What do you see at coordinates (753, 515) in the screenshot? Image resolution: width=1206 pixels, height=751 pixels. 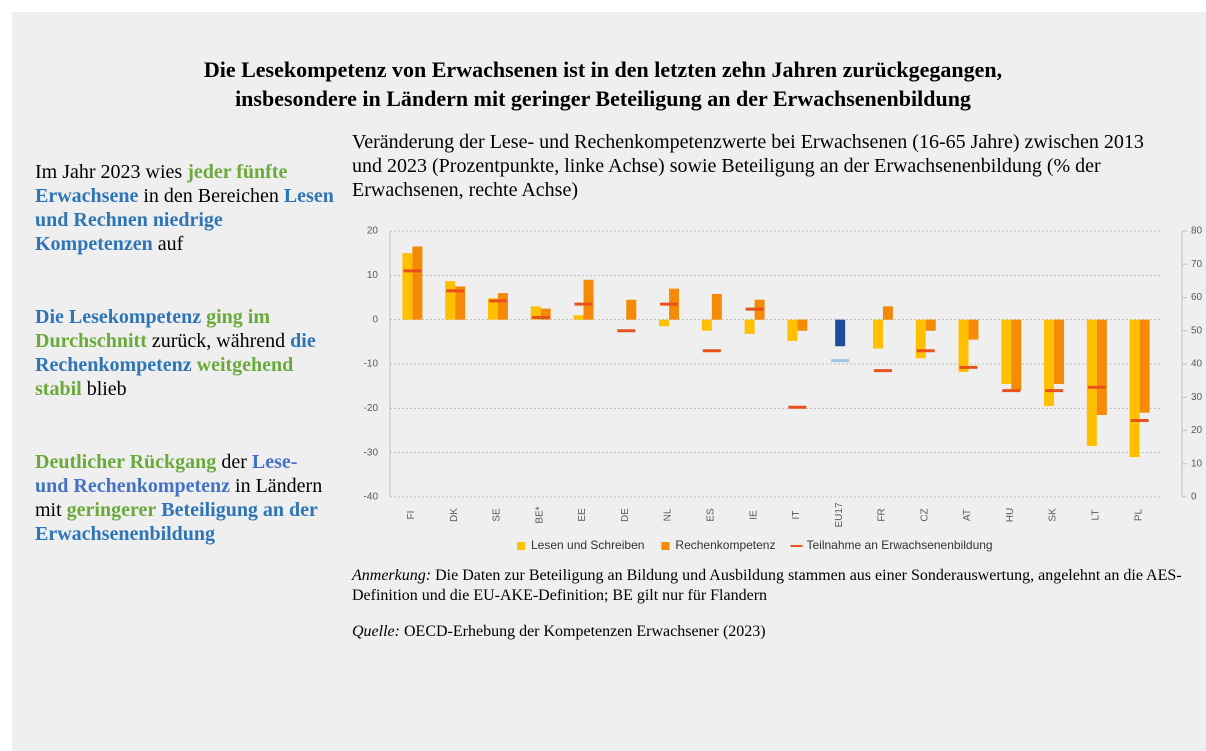 I see `x-tick-label: IE` at bounding box center [753, 515].